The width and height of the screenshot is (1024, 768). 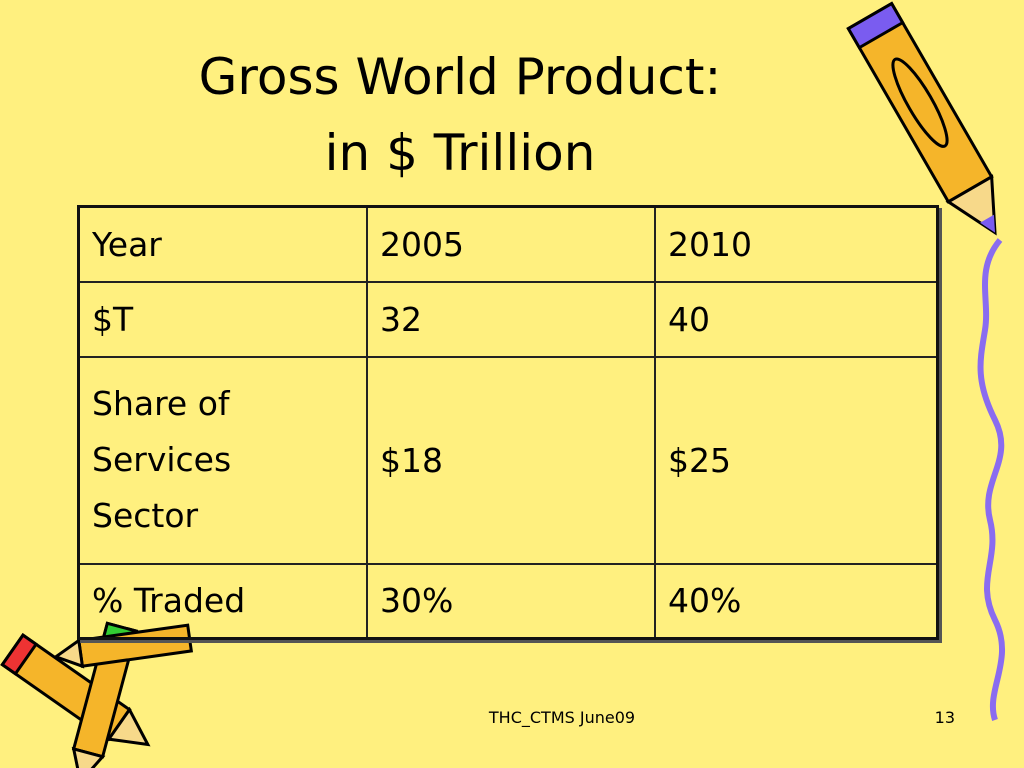 What do you see at coordinates (511, 460) in the screenshot?
I see `cell: $18` at bounding box center [511, 460].